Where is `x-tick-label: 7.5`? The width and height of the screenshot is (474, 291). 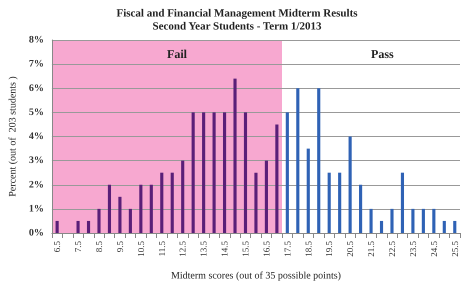
x-tick-label: 7.5 is located at coordinates (78, 246).